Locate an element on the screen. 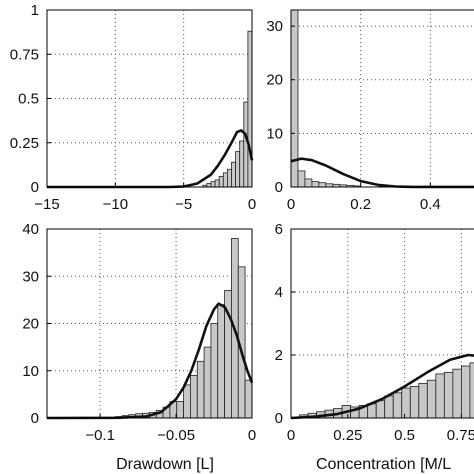 This screenshot has width=474, height=474. x-tick-label: −0.1 is located at coordinates (100, 435).